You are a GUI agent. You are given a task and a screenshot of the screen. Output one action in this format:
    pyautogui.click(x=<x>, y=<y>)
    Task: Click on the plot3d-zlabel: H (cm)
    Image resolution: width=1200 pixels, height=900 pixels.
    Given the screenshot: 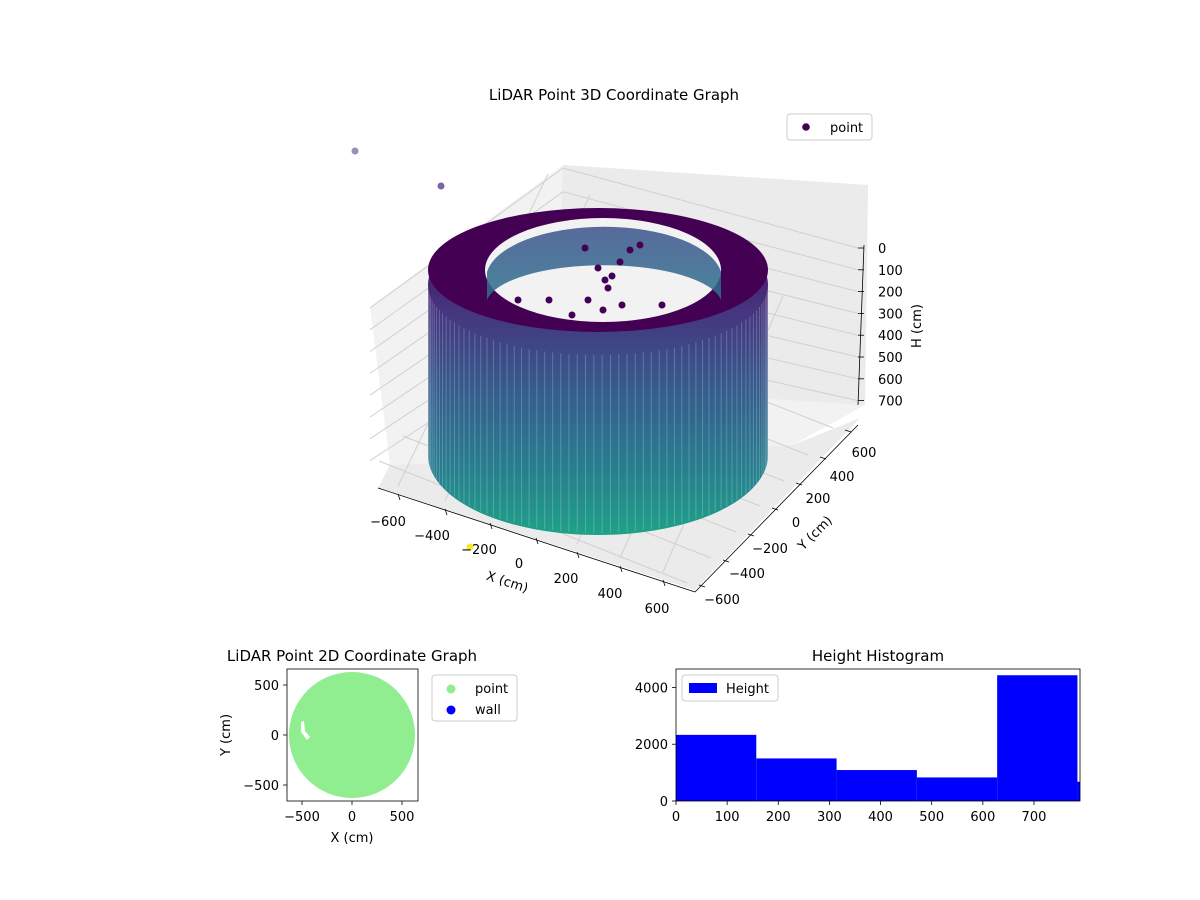 What is the action you would take?
    pyautogui.click(x=917, y=326)
    